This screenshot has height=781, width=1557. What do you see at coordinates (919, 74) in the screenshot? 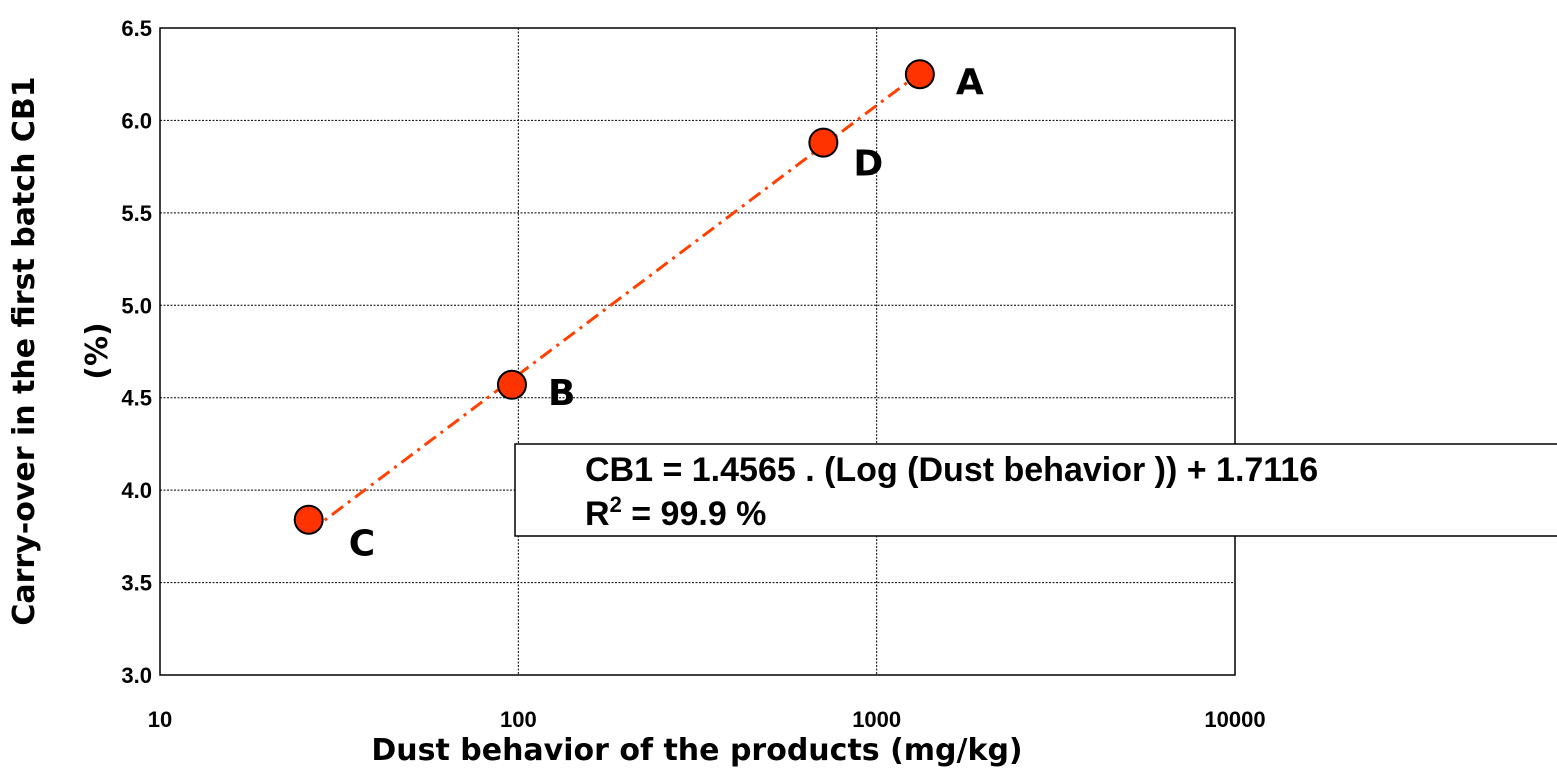
I see `data-point-a` at bounding box center [919, 74].